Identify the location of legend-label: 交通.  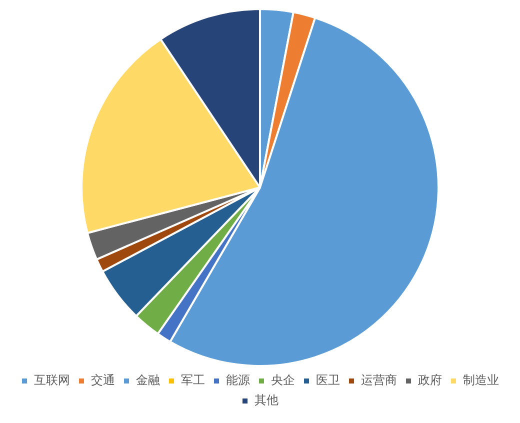
(103, 380).